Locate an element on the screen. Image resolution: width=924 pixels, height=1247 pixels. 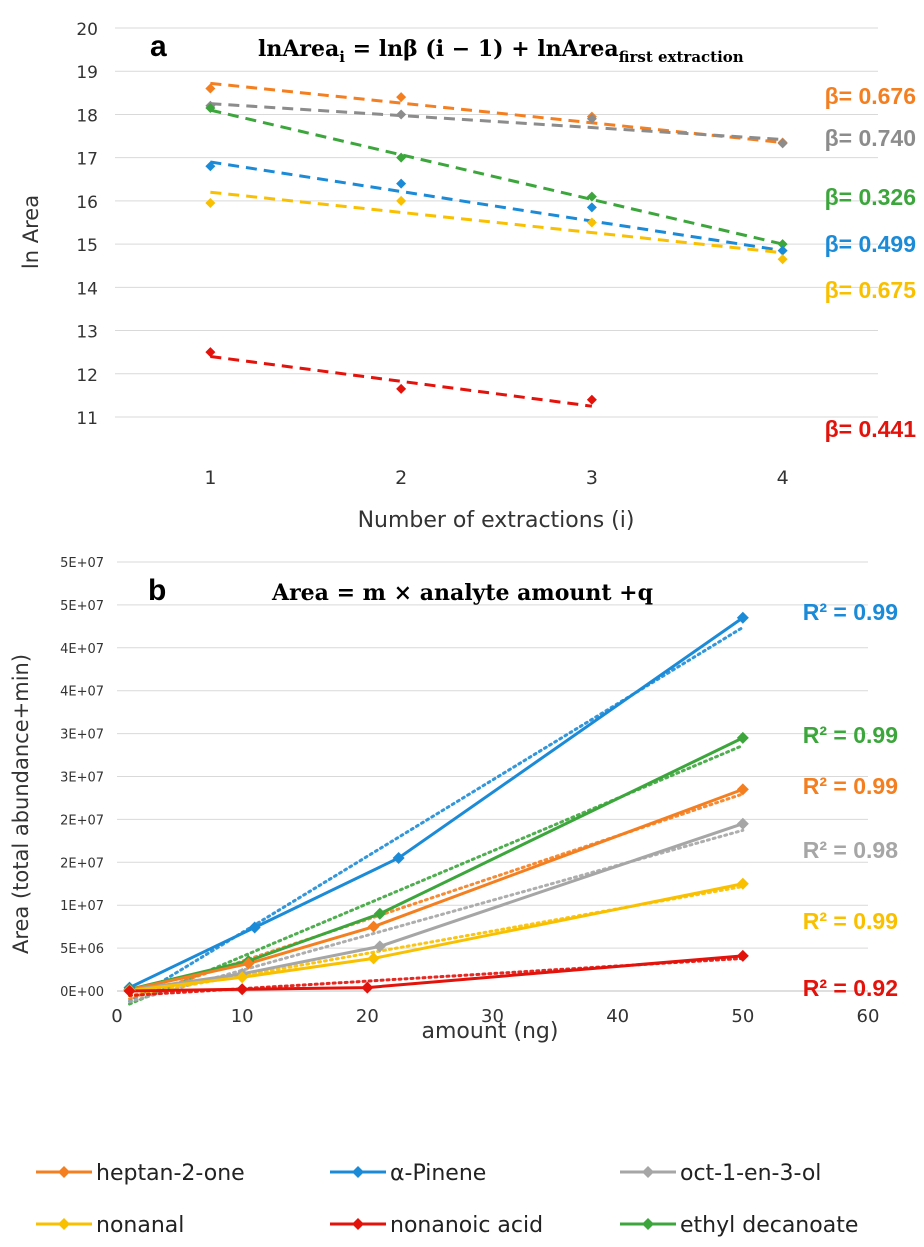
panel-a-beta-label: β= 0.675 is located at coordinates (871, 290).